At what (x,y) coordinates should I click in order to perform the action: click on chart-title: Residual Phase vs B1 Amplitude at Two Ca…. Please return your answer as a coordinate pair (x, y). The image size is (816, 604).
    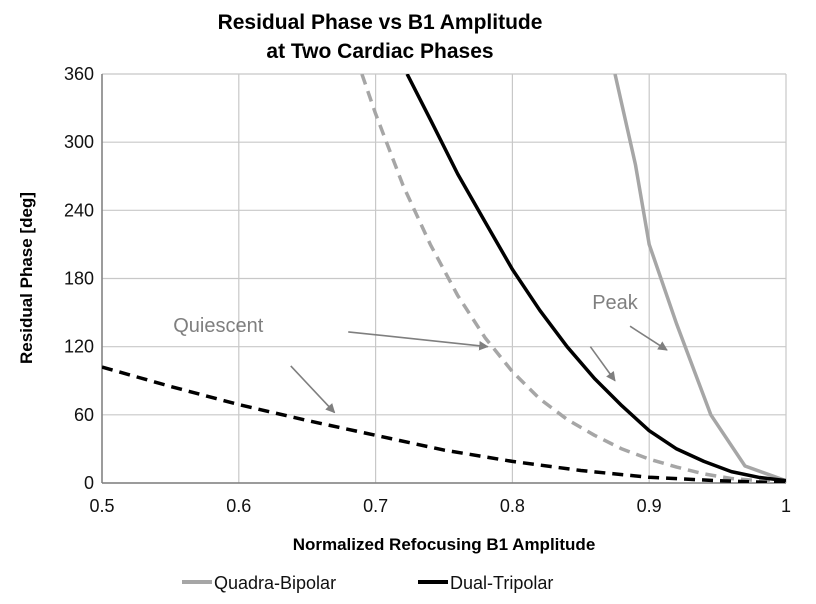
    Looking at the image, I should click on (380, 37).